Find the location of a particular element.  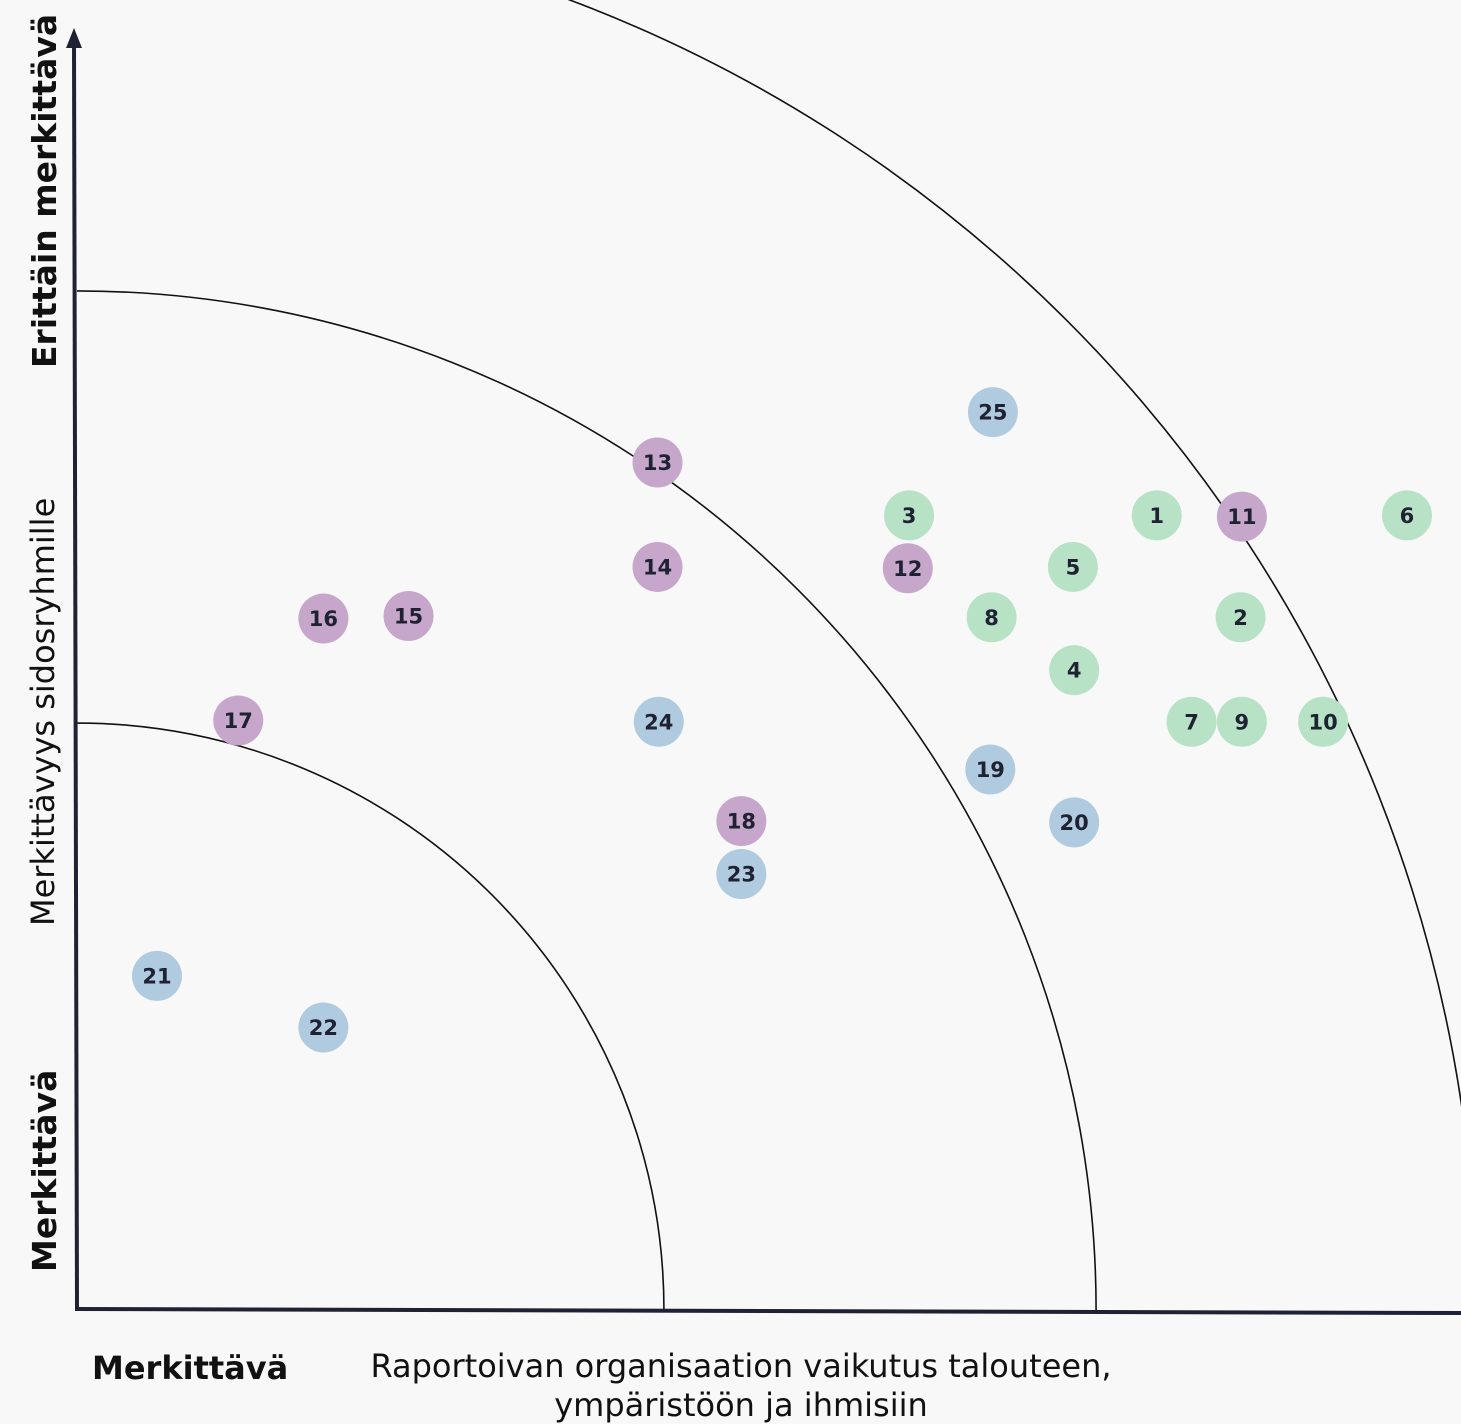

data-point-label-21: 21 is located at coordinates (156, 976).